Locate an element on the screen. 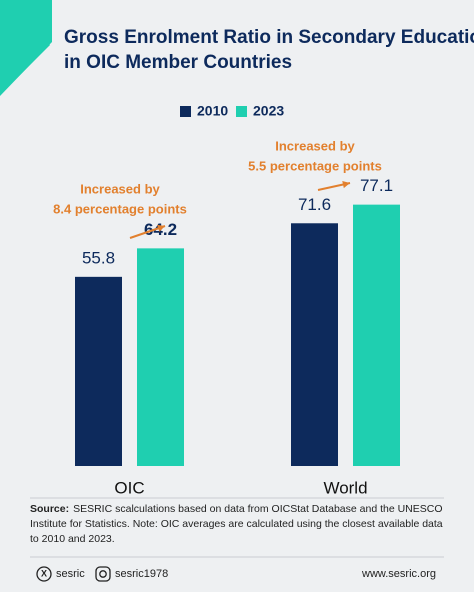 Image resolution: width=474 pixels, height=592 pixels. value-label: 71.6 is located at coordinates (314, 204).